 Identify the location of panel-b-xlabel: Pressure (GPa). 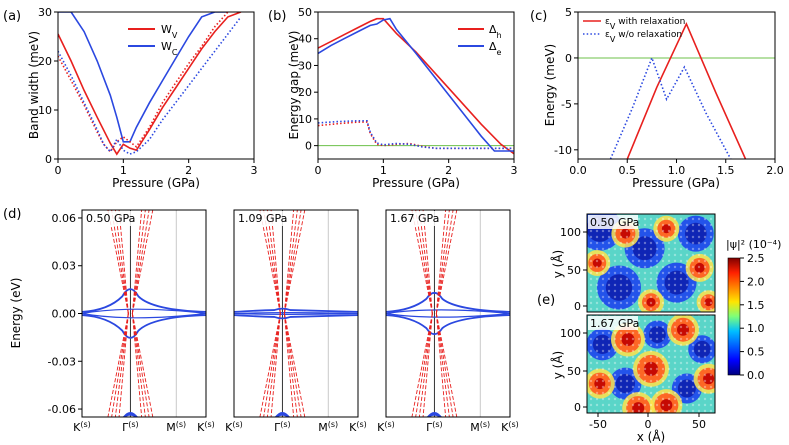
(416, 183).